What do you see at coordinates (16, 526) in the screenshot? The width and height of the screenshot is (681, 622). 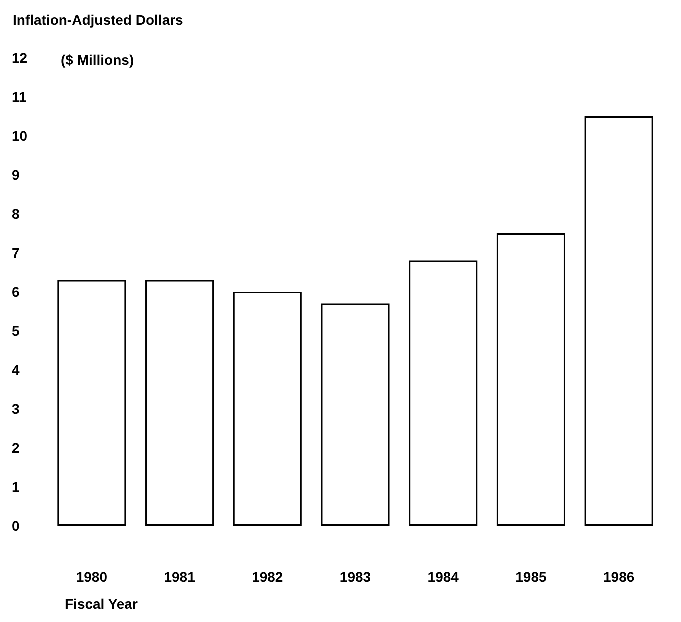 I see `y-tick-label: 0` at bounding box center [16, 526].